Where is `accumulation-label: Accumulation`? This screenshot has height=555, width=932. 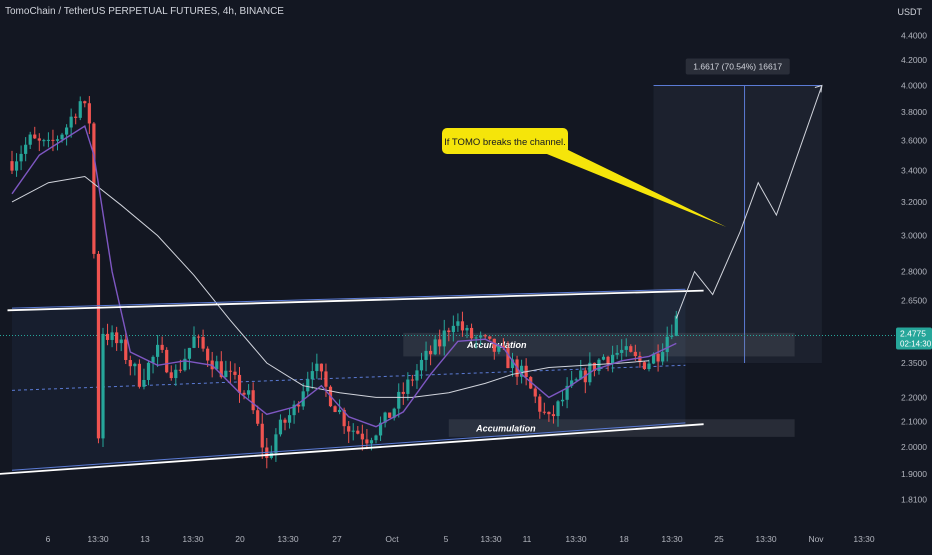
accumulation-label: Accumulation is located at coordinates (505, 429).